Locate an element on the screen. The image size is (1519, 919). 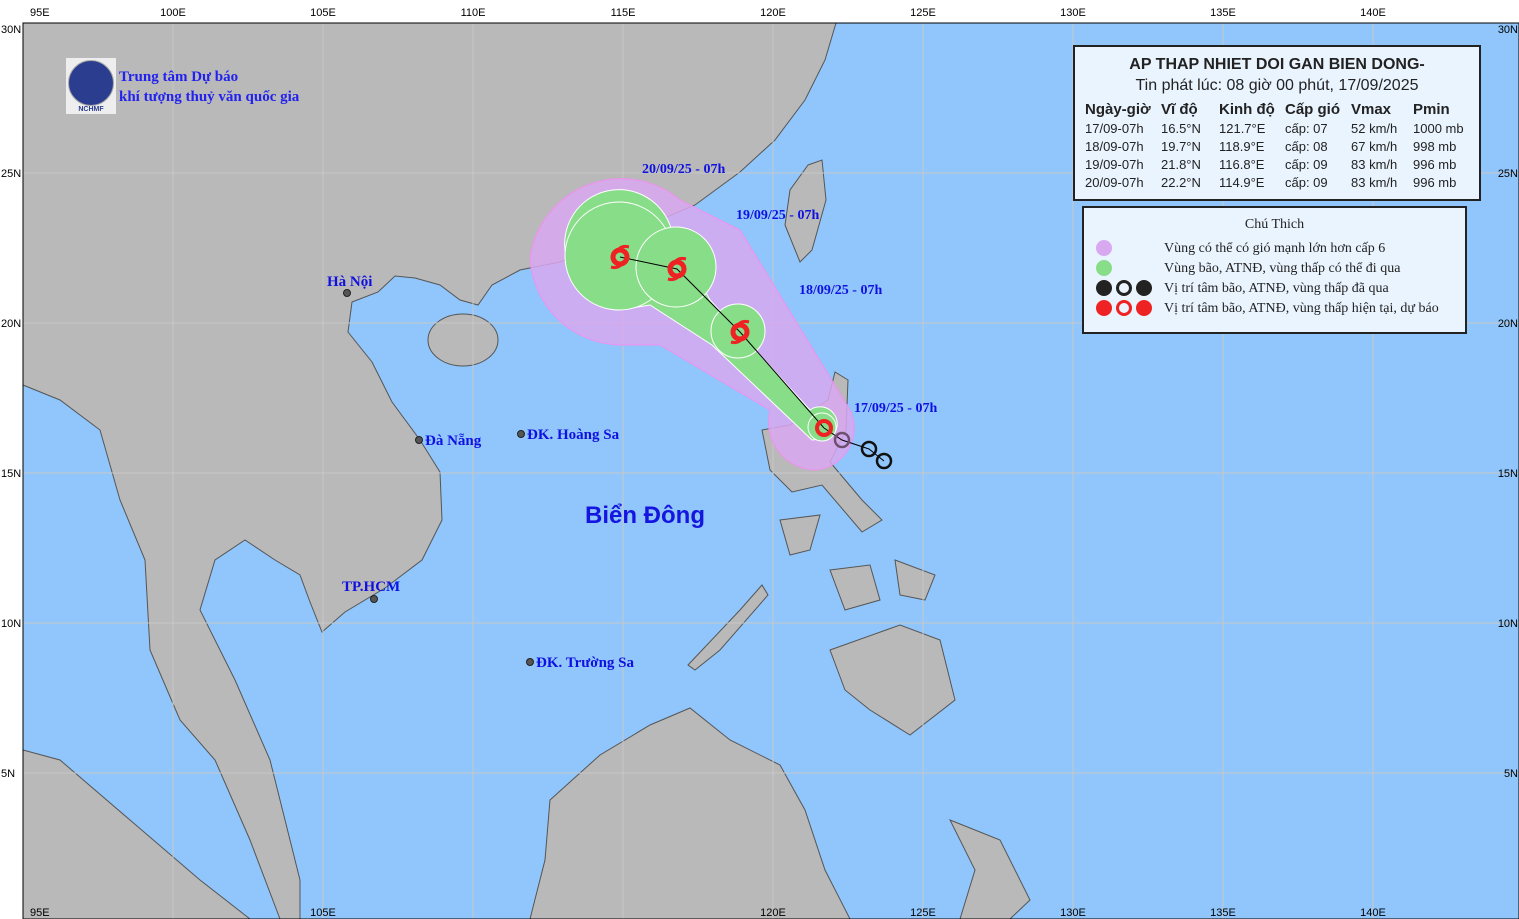
legend-label: Vùng bão, ATNĐ, vùng thấp có thể đi qua is located at coordinates (1282, 268).